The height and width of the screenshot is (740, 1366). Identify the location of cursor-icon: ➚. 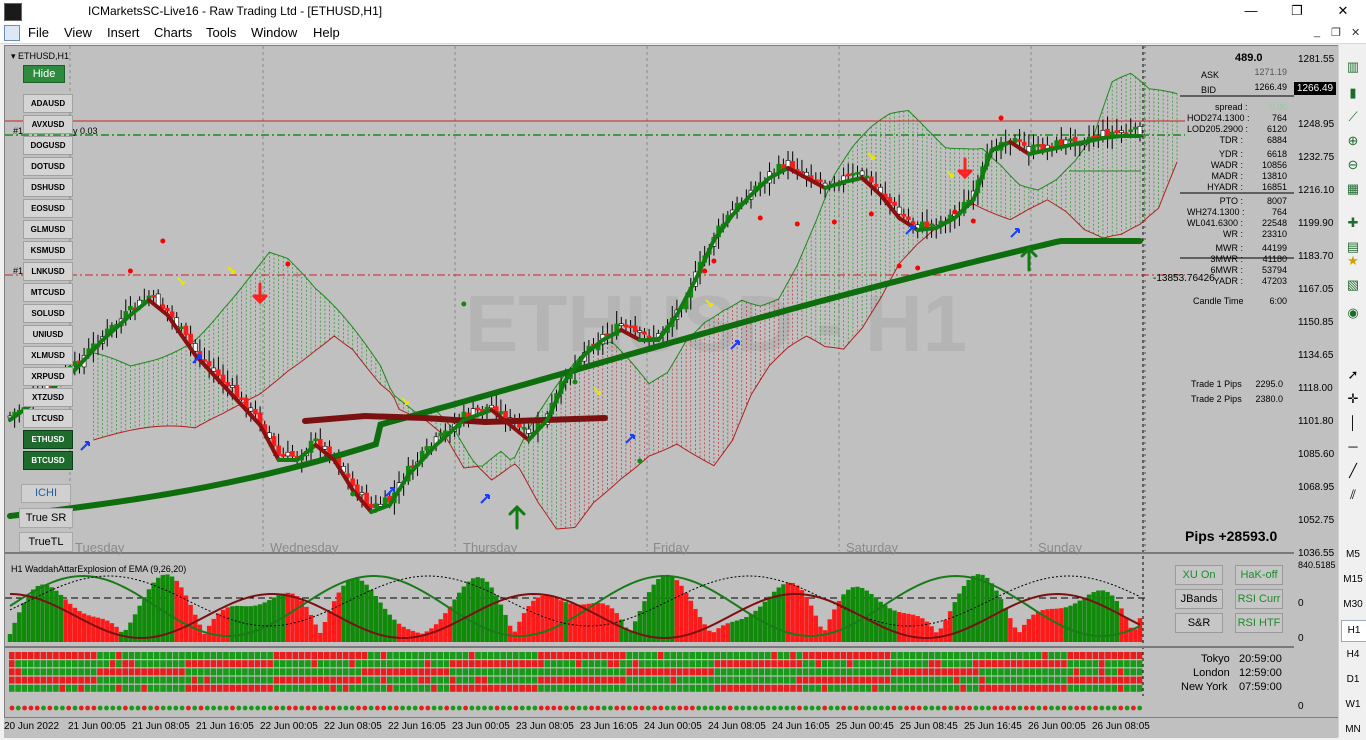
(1353, 374).